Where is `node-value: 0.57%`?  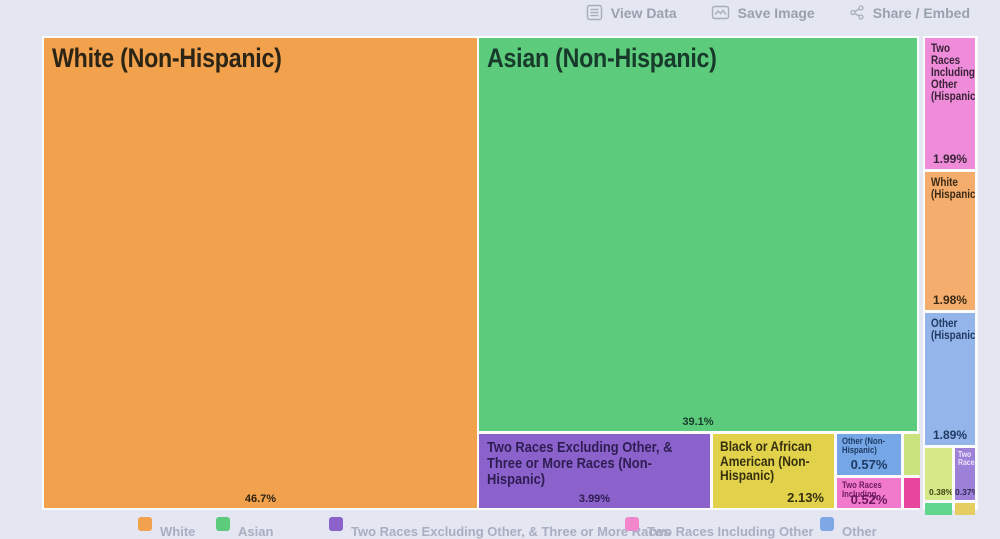 node-value: 0.57% is located at coordinates (869, 464).